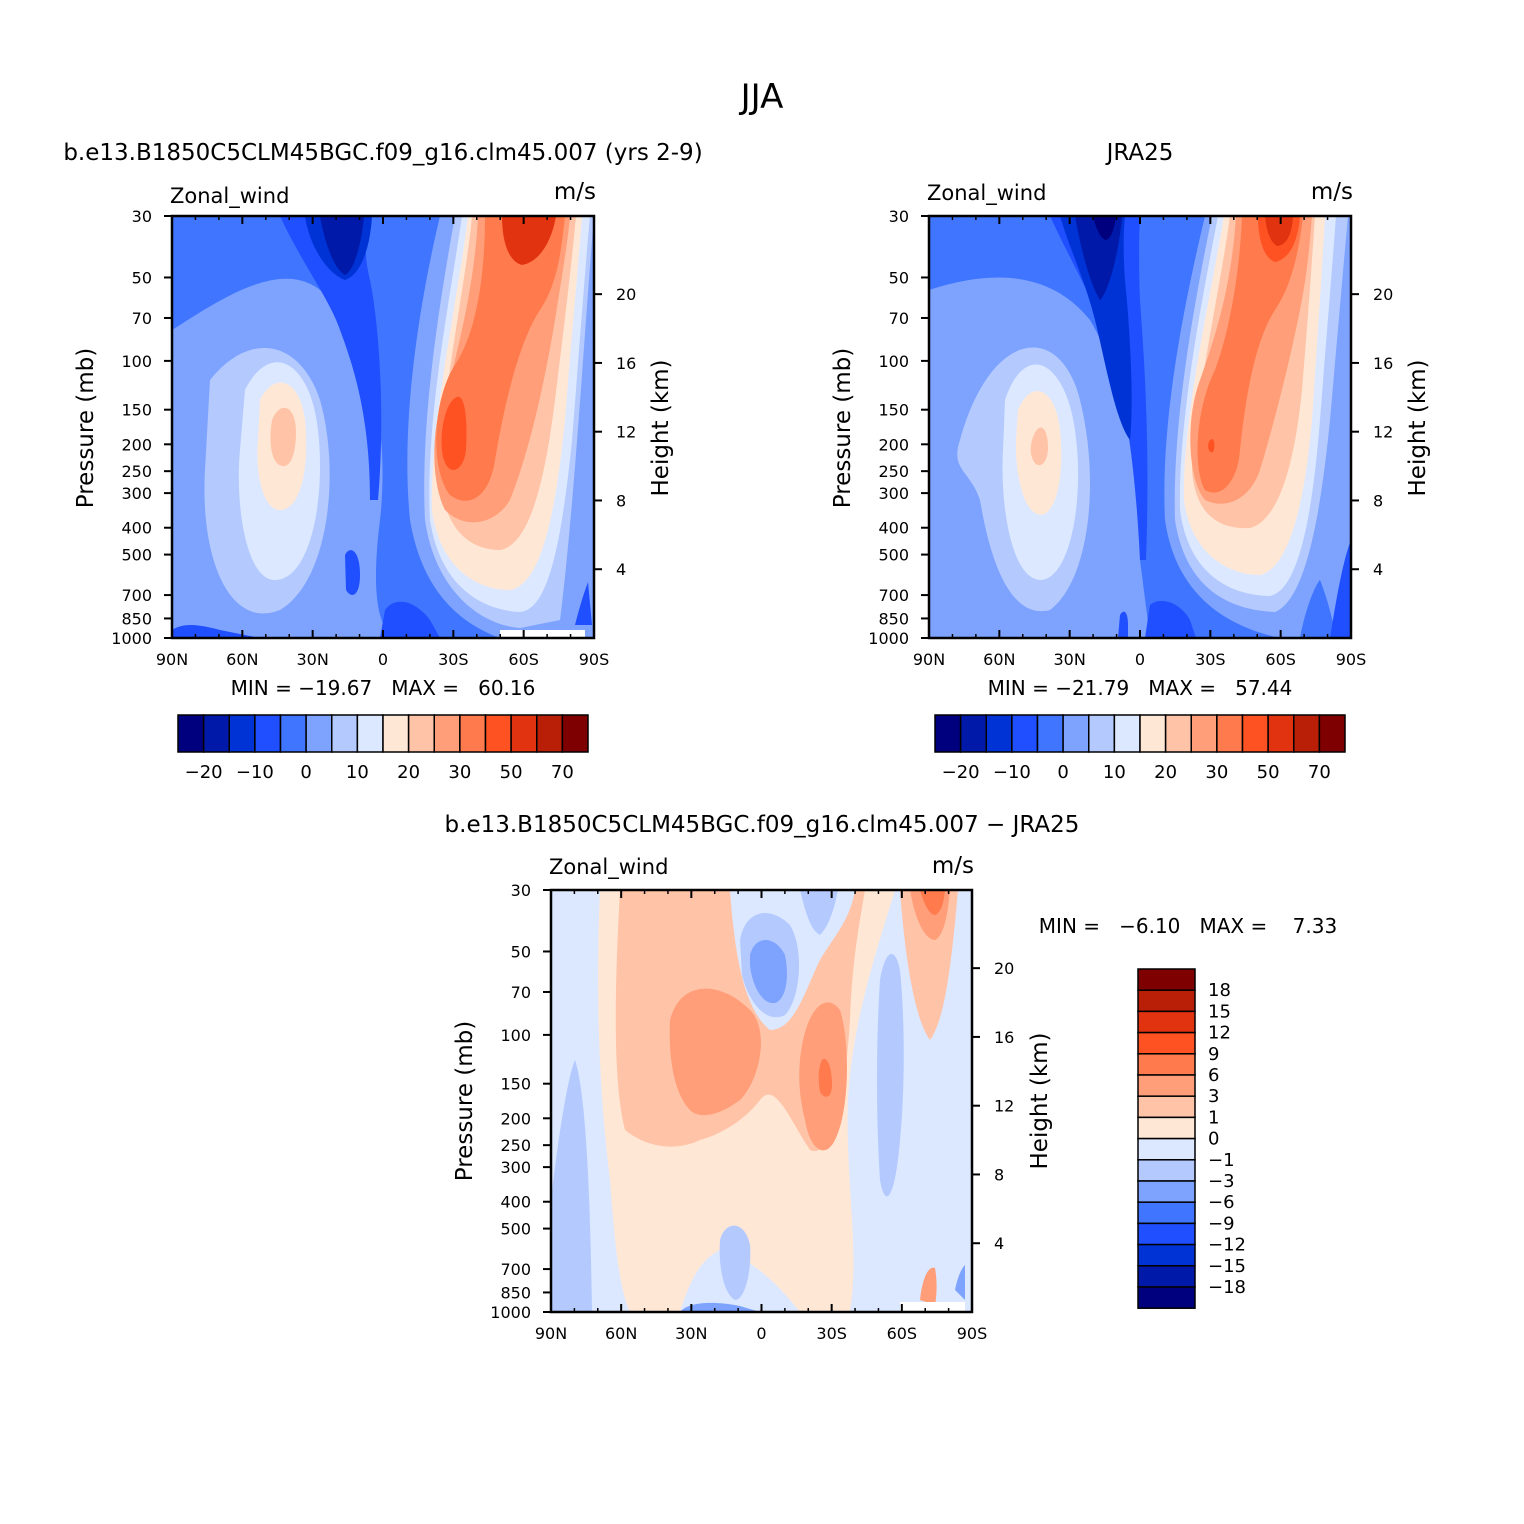 The image size is (1524, 1524). I want to click on panel-obs-units: m/s, so click(1332, 192).